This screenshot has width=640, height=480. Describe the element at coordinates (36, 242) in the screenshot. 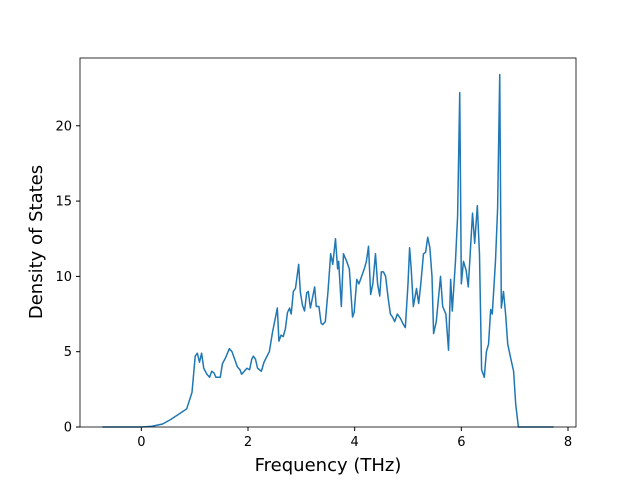

I see `y-axis-label: Density of States` at that location.